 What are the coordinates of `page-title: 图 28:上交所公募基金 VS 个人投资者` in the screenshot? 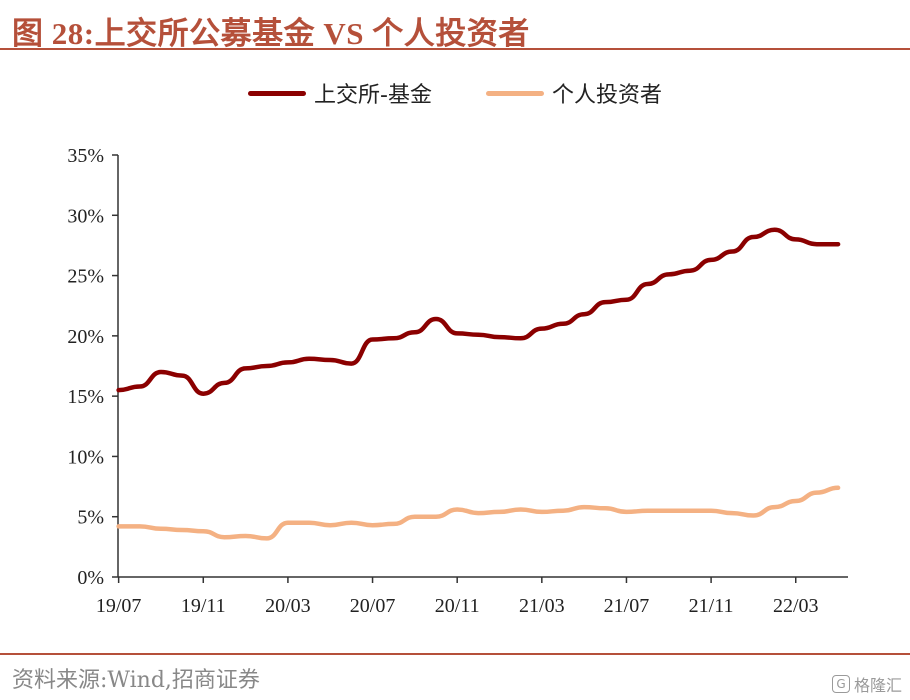 It's located at (271, 33).